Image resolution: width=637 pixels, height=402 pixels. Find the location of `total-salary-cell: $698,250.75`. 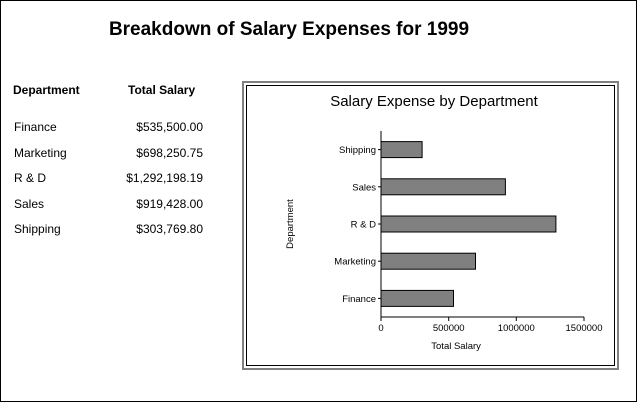

total-salary-cell: $698,250.75 is located at coordinates (169, 152).